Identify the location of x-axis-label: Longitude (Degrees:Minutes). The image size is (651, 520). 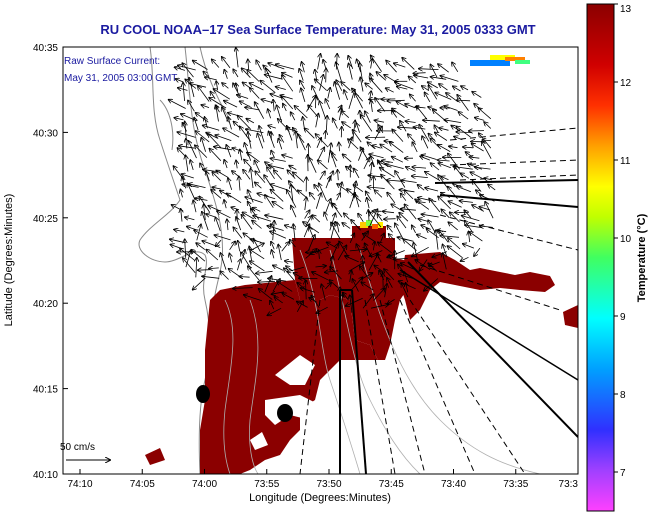
(320, 498).